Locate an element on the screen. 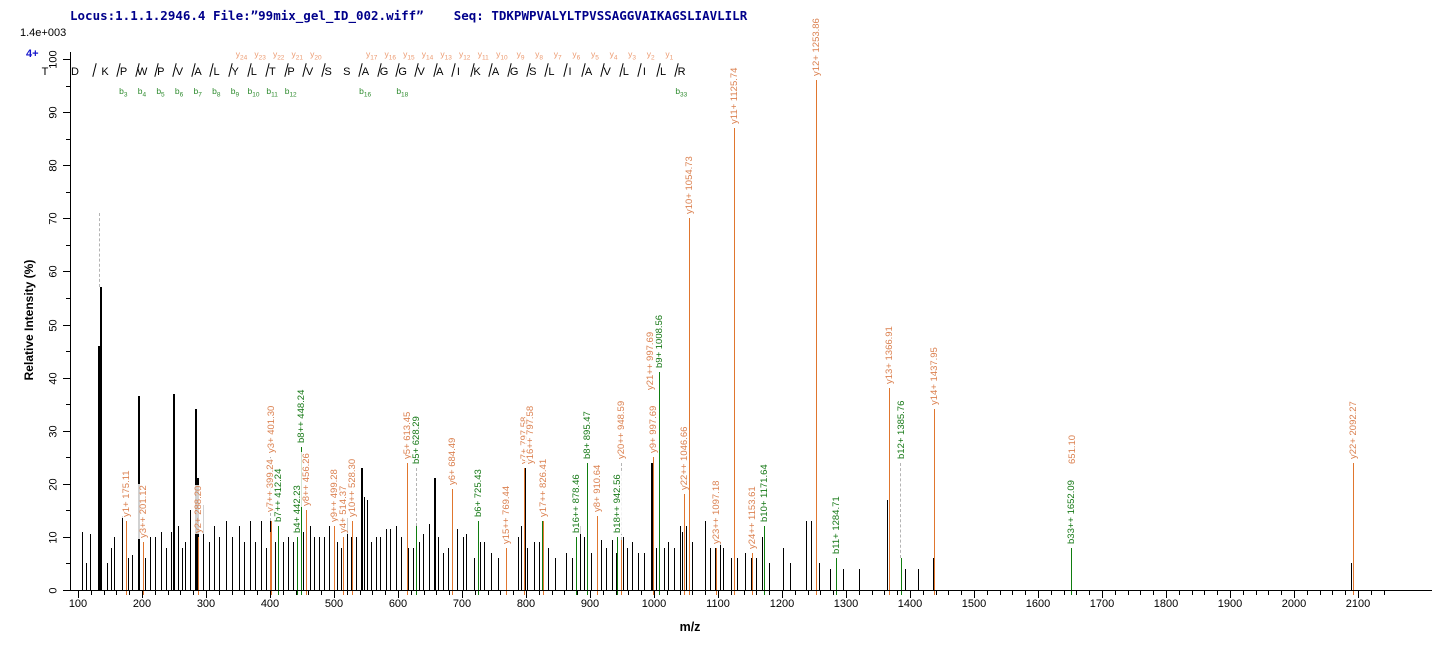 The height and width of the screenshot is (647, 1436). ladder-y-ion-label: y4 is located at coordinates (613, 55).